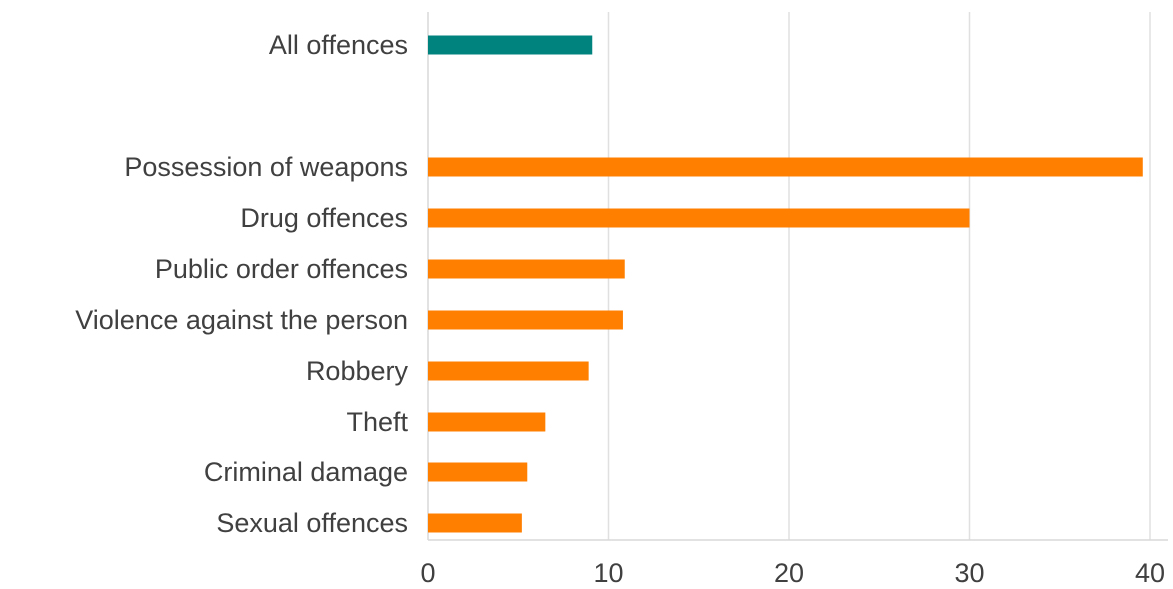  What do you see at coordinates (785, 167) in the screenshot?
I see `bar-possession-of-weapons` at bounding box center [785, 167].